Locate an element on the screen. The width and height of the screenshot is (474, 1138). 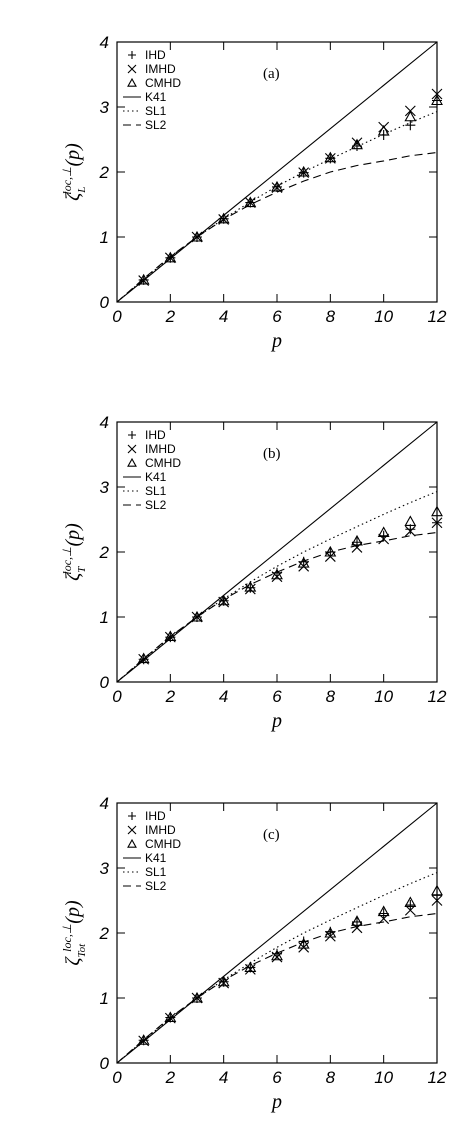
x-tick-label: 12 is located at coordinates (437, 1077).